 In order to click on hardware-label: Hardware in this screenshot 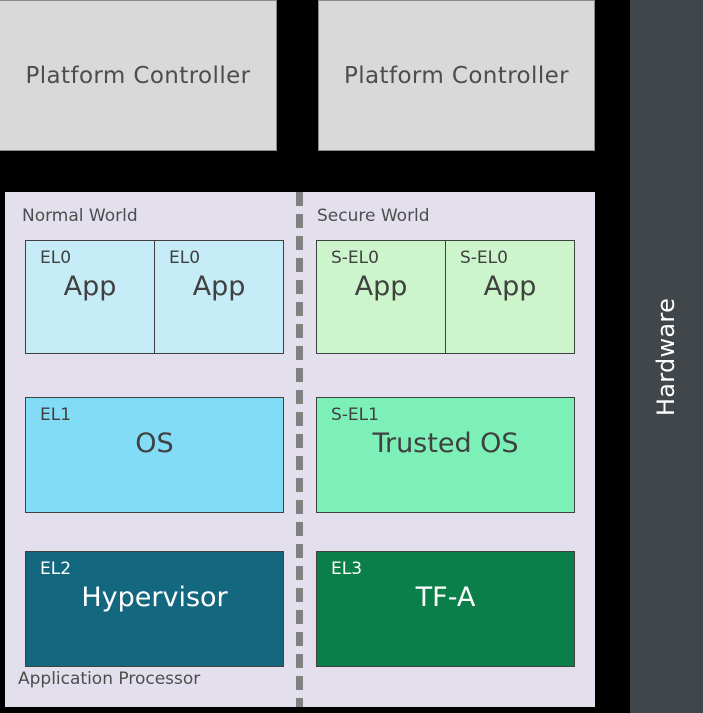, I will do `click(666, 356)`.